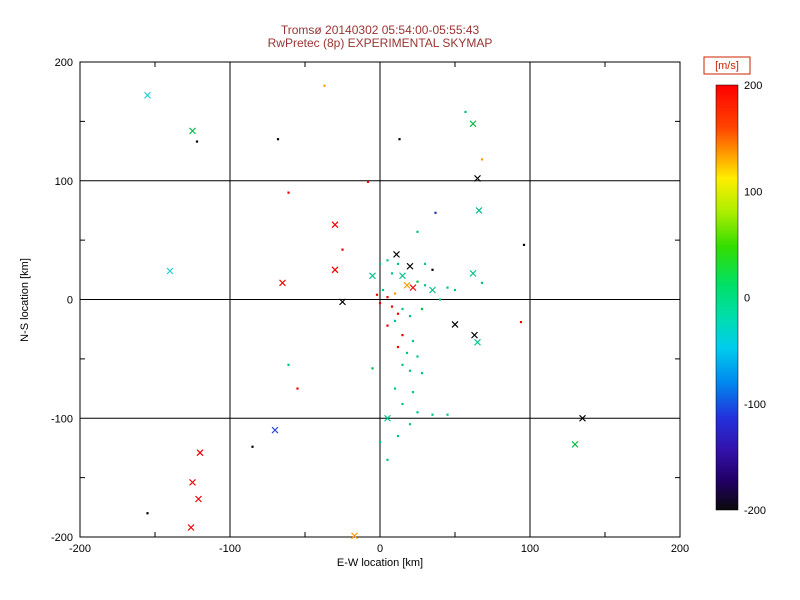 This screenshot has height=600, width=800. I want to click on x-tick-label: 0, so click(380, 549).